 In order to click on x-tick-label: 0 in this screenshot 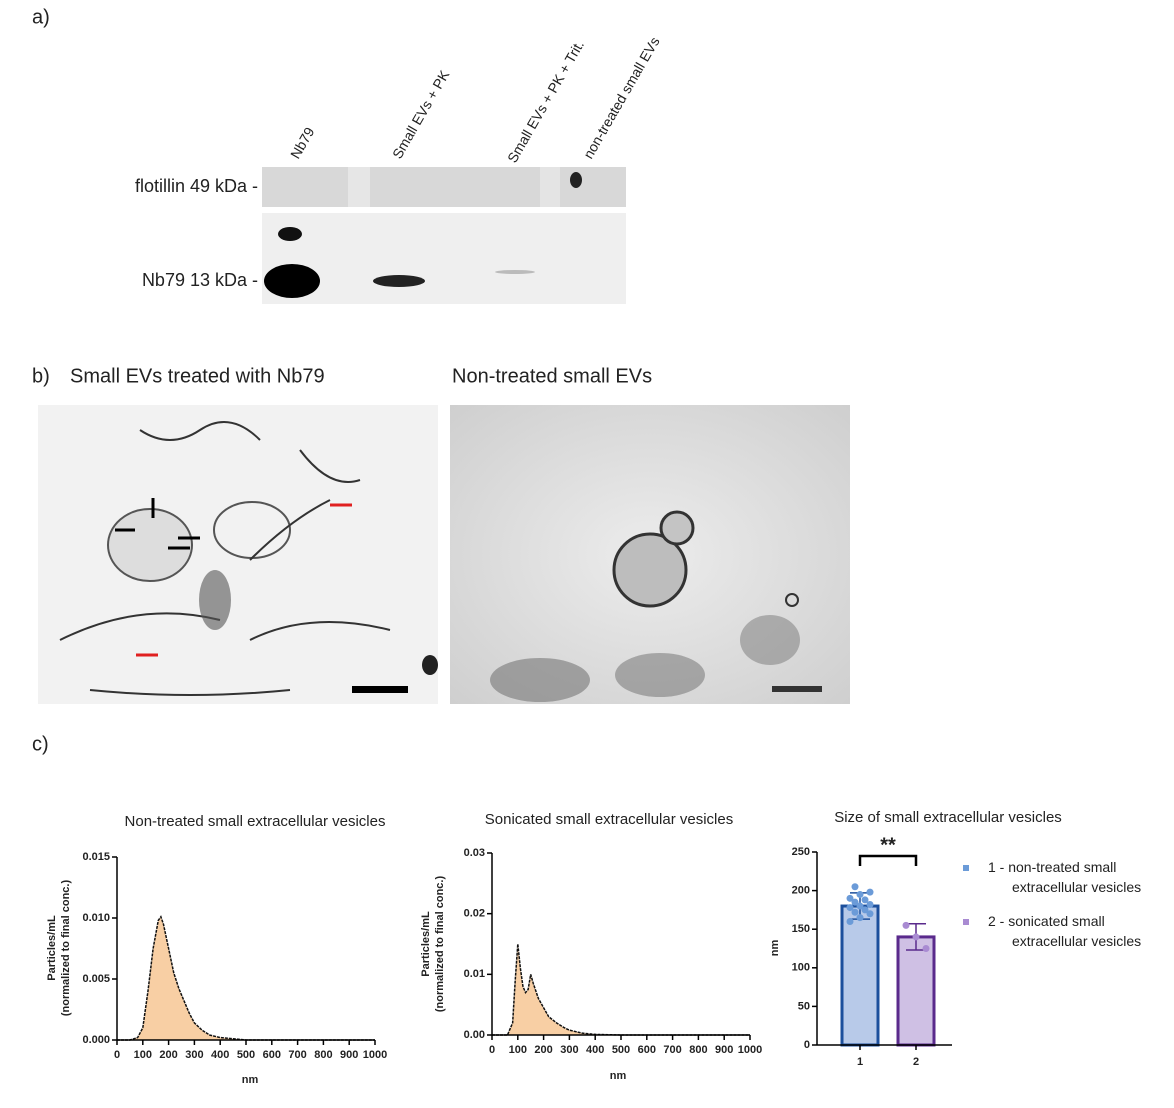, I will do `click(492, 1050)`.